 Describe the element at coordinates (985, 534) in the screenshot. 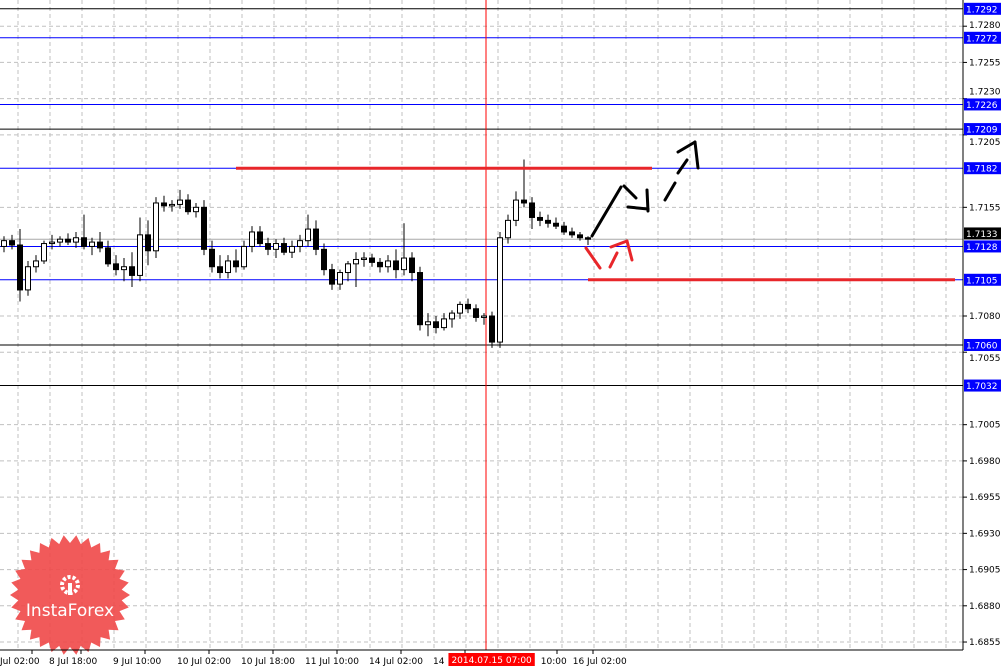

I see `y-tick-label: 1.6930` at that location.